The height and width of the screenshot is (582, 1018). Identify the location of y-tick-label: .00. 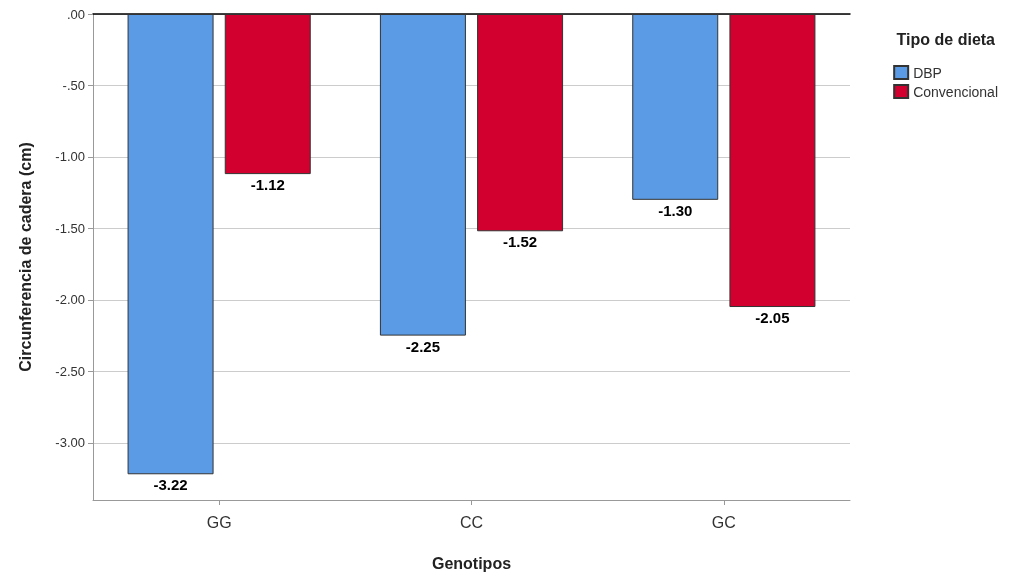
(75, 14).